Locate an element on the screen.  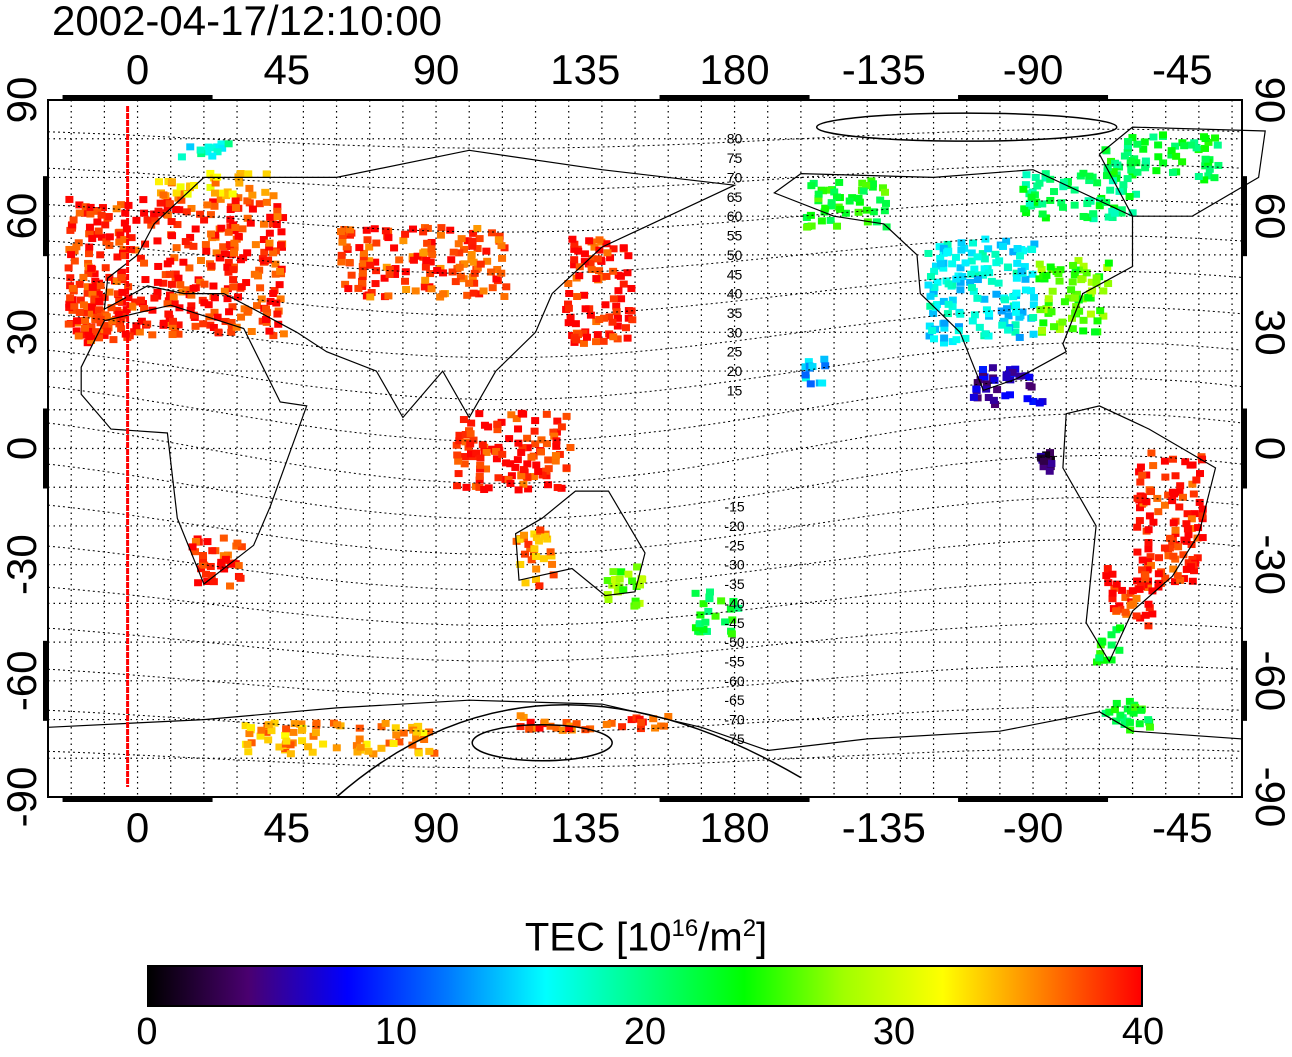
top-lon-label: 0 is located at coordinates (137, 69).